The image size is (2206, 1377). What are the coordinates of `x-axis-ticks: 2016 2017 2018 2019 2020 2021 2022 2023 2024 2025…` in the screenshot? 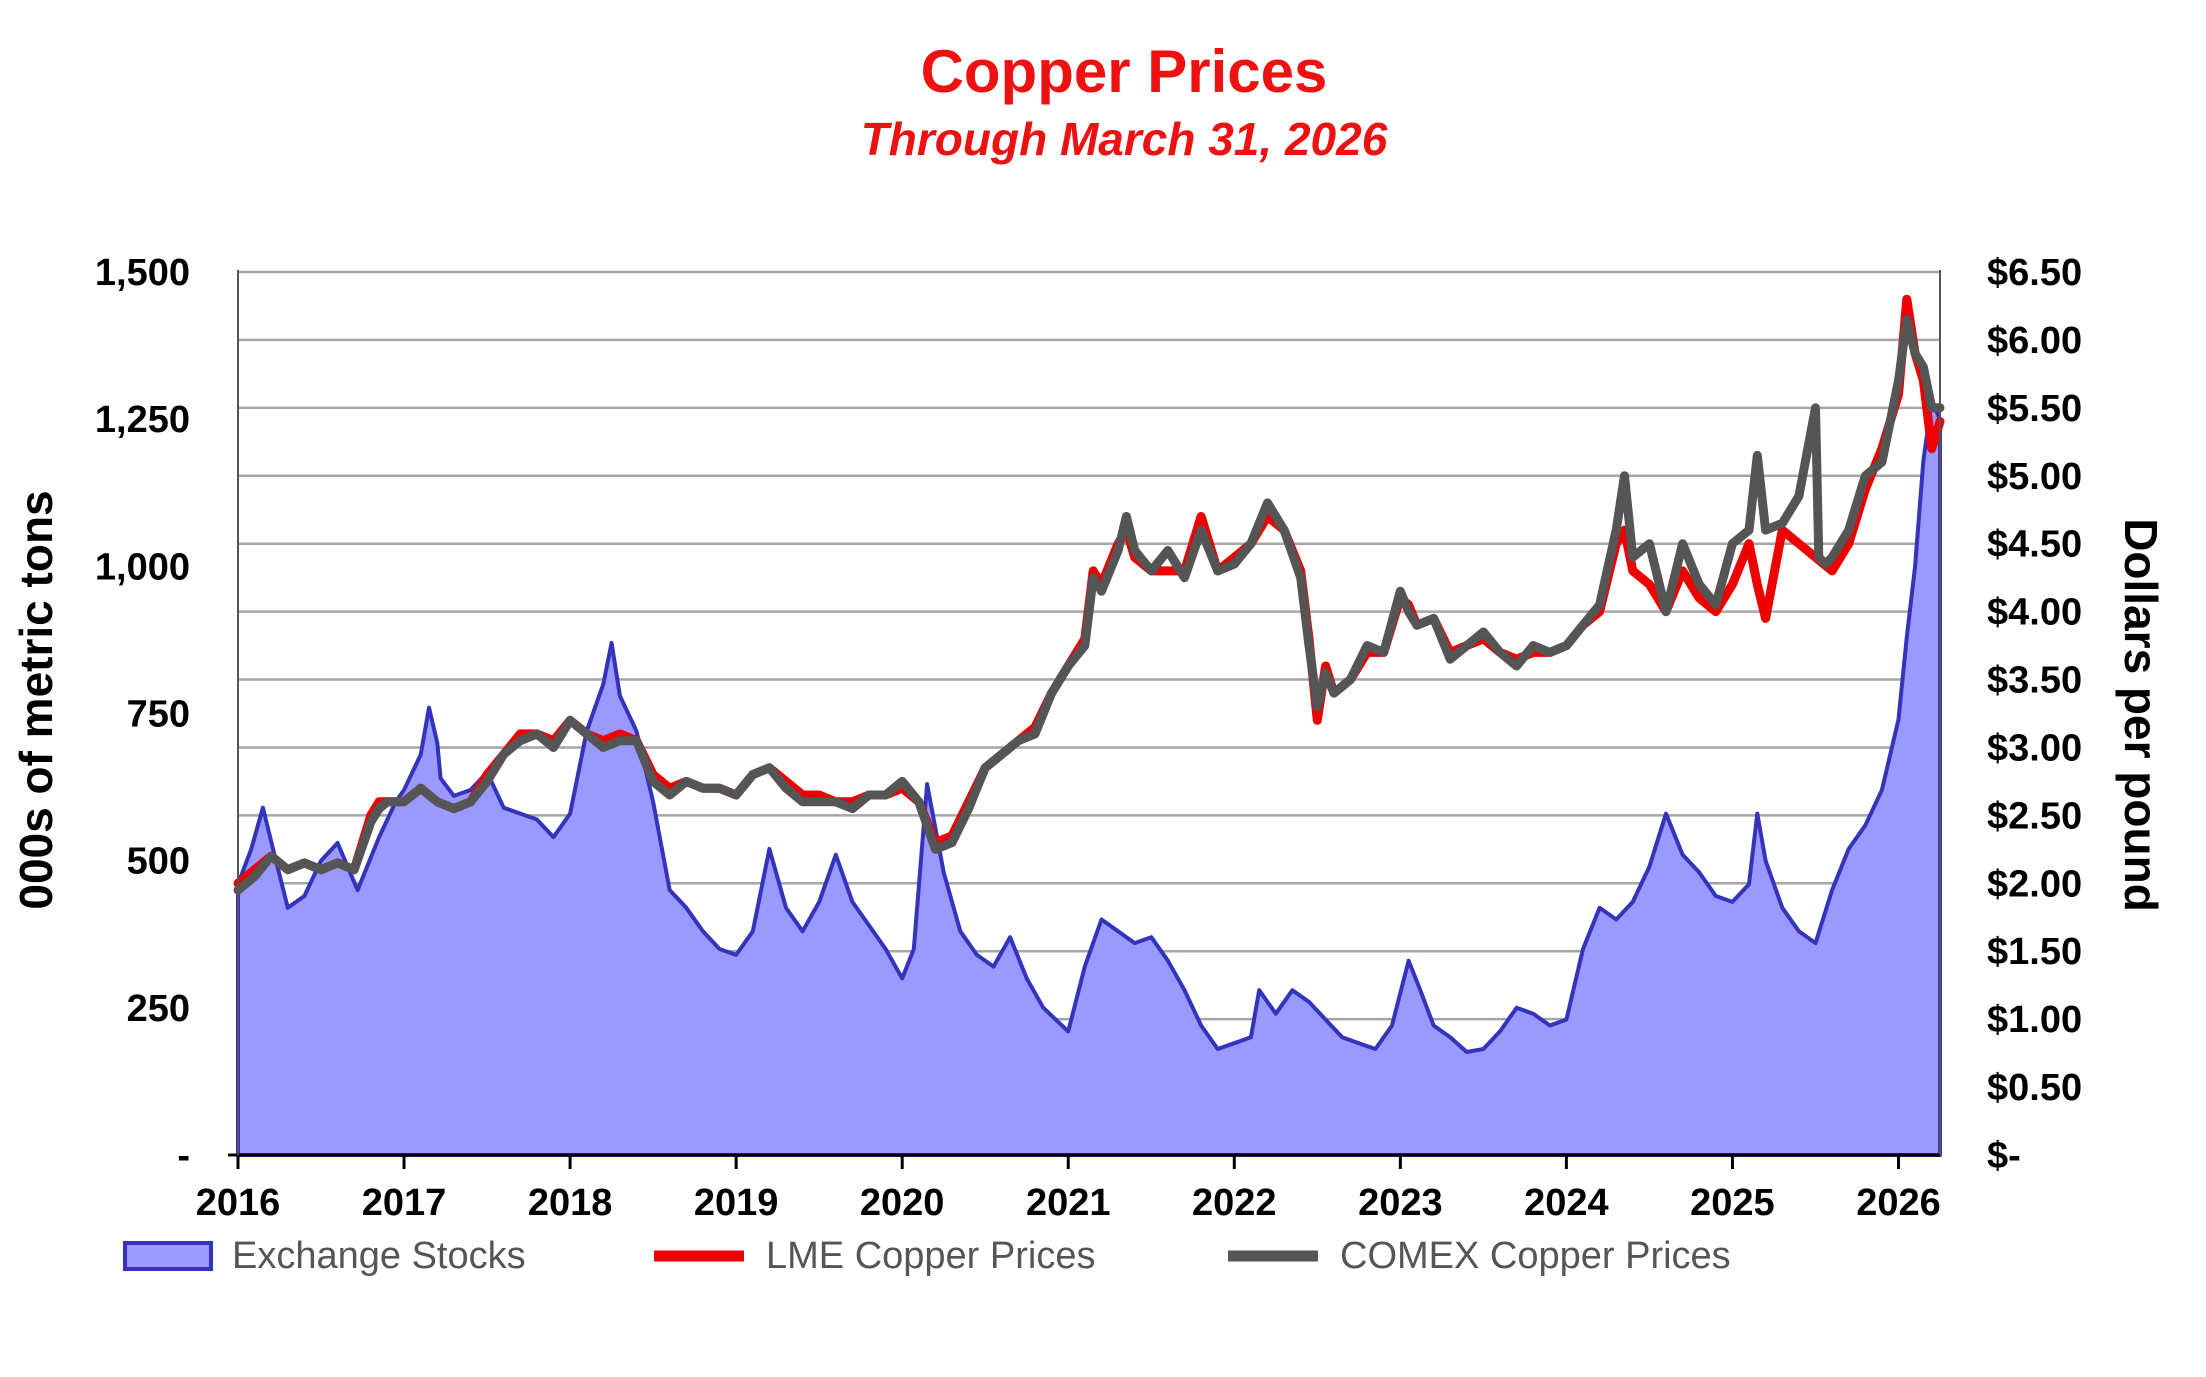 It's located at (1068, 1189).